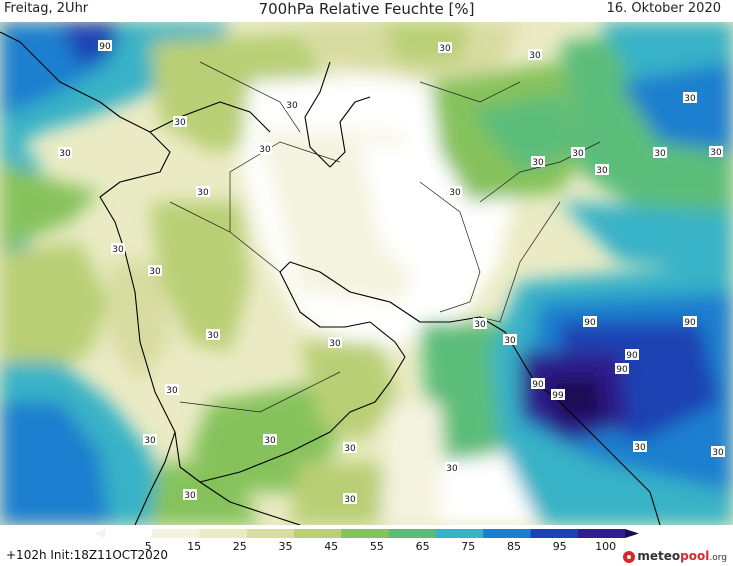  What do you see at coordinates (559, 546) in the screenshot?
I see `colorbar-tick-label: 95` at bounding box center [559, 546].